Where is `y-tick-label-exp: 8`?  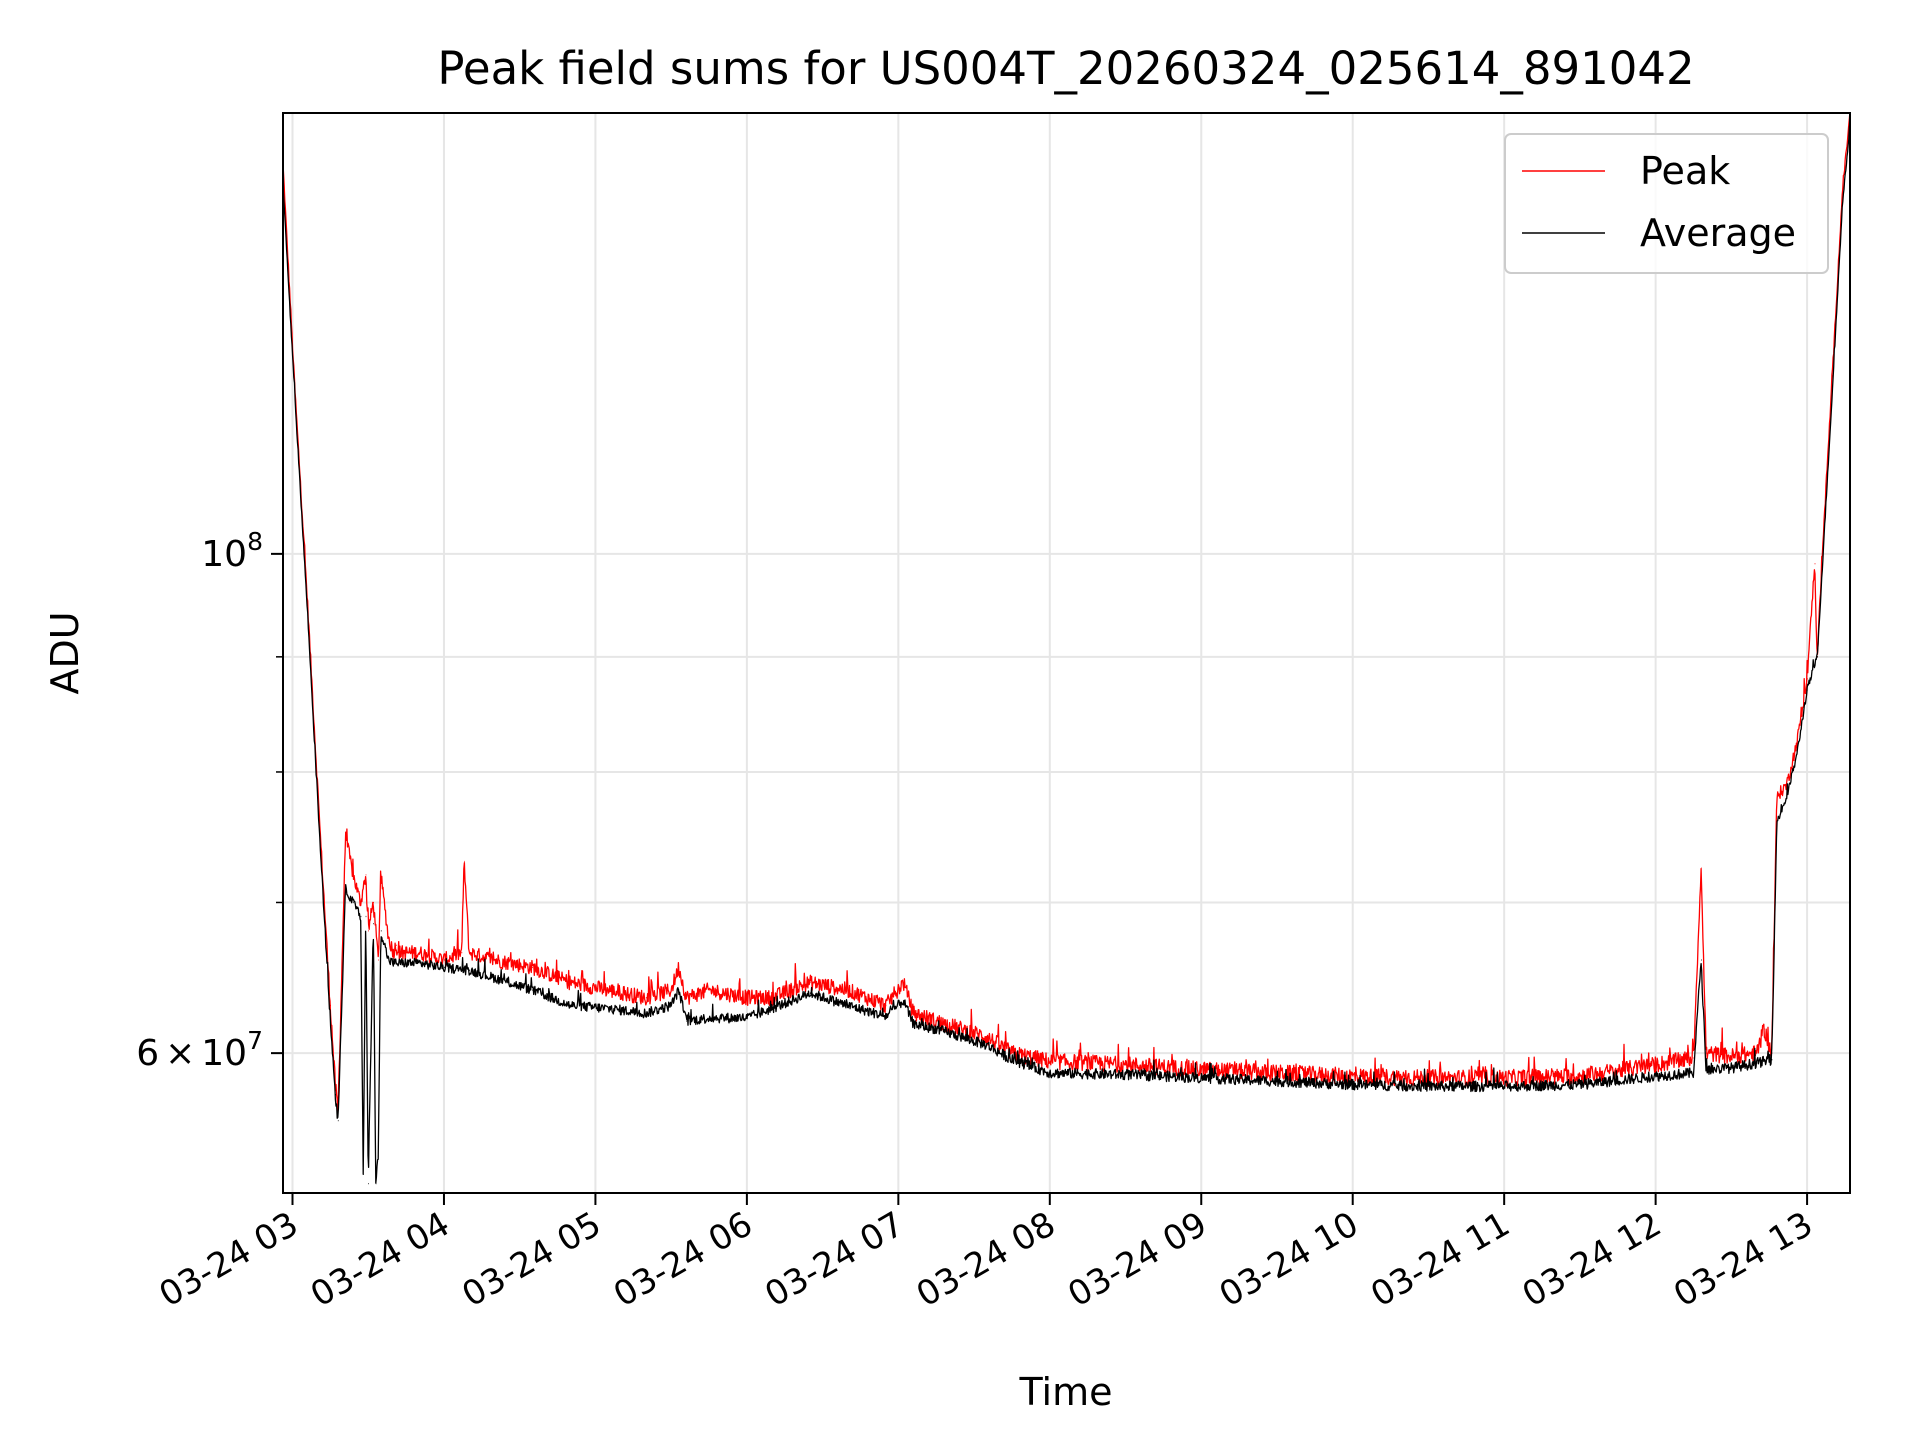 y-tick-label-exp: 8 is located at coordinates (255, 541).